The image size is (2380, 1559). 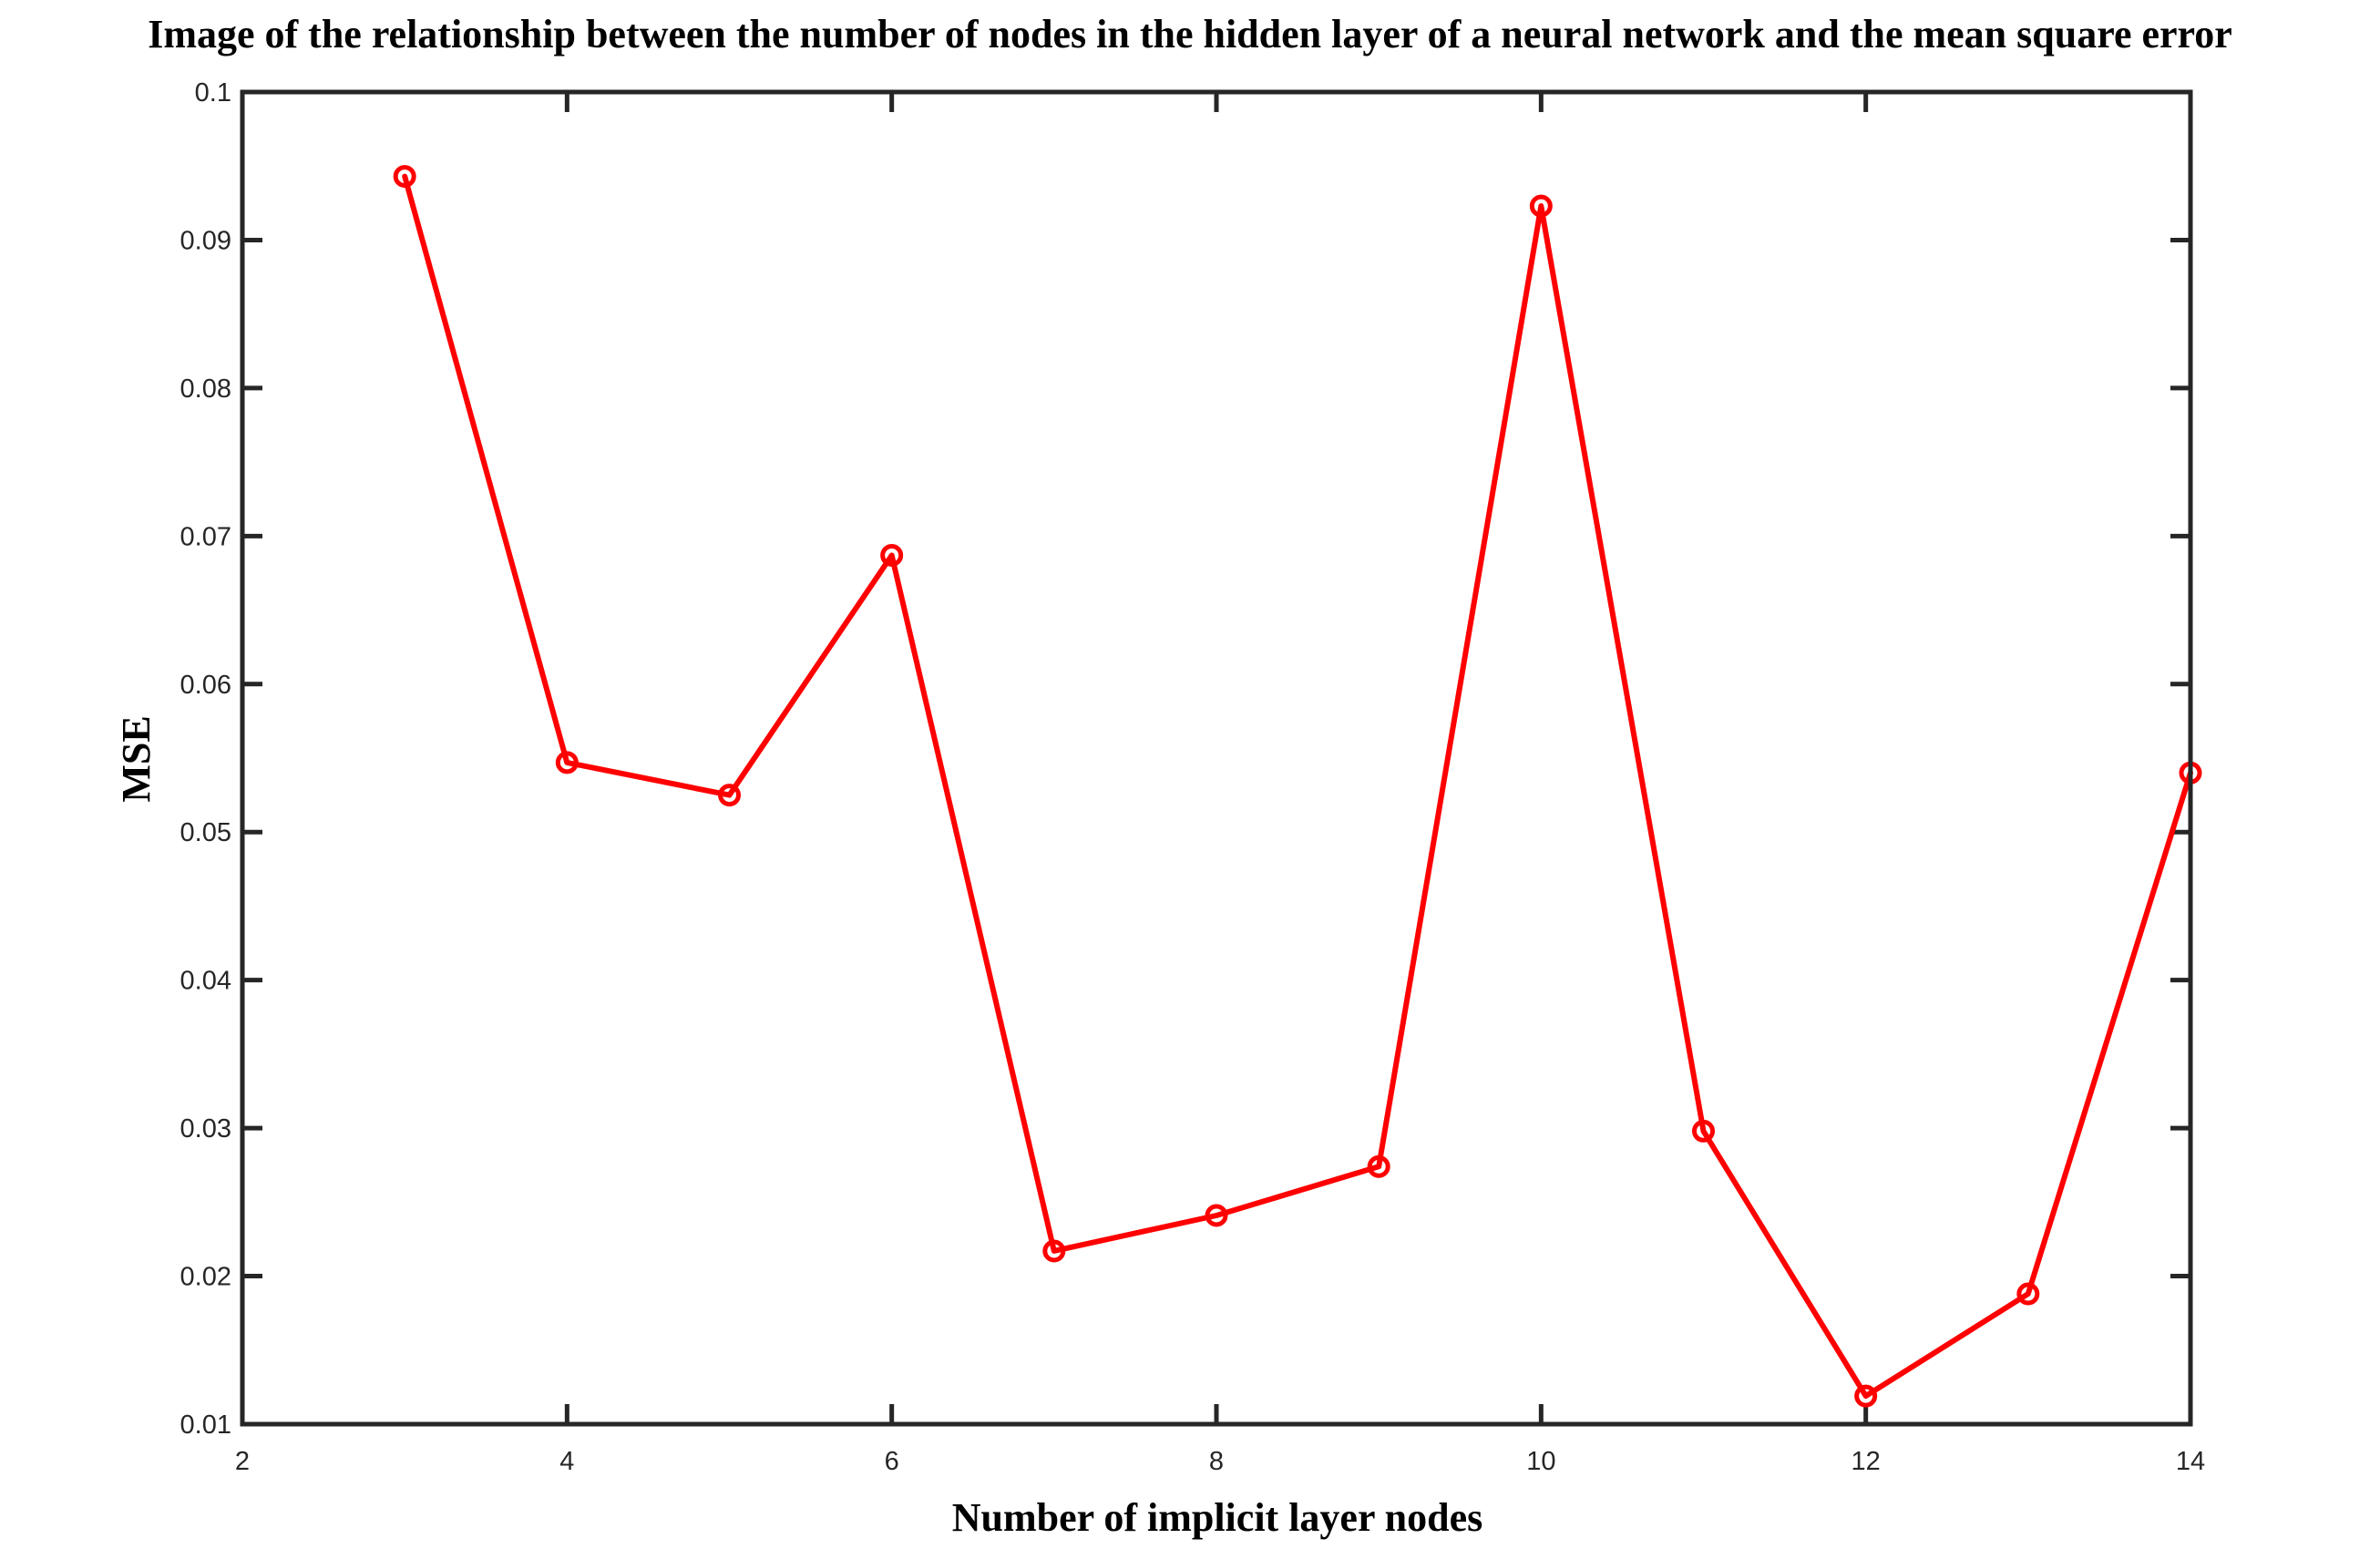 I want to click on x-tick-label: 2, so click(x=242, y=1461).